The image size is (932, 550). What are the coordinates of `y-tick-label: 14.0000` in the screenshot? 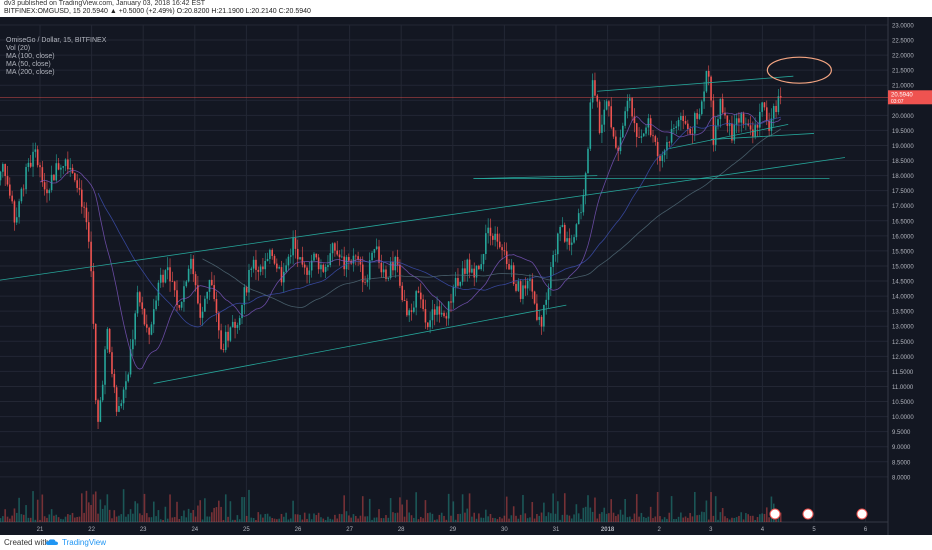 It's located at (903, 298).